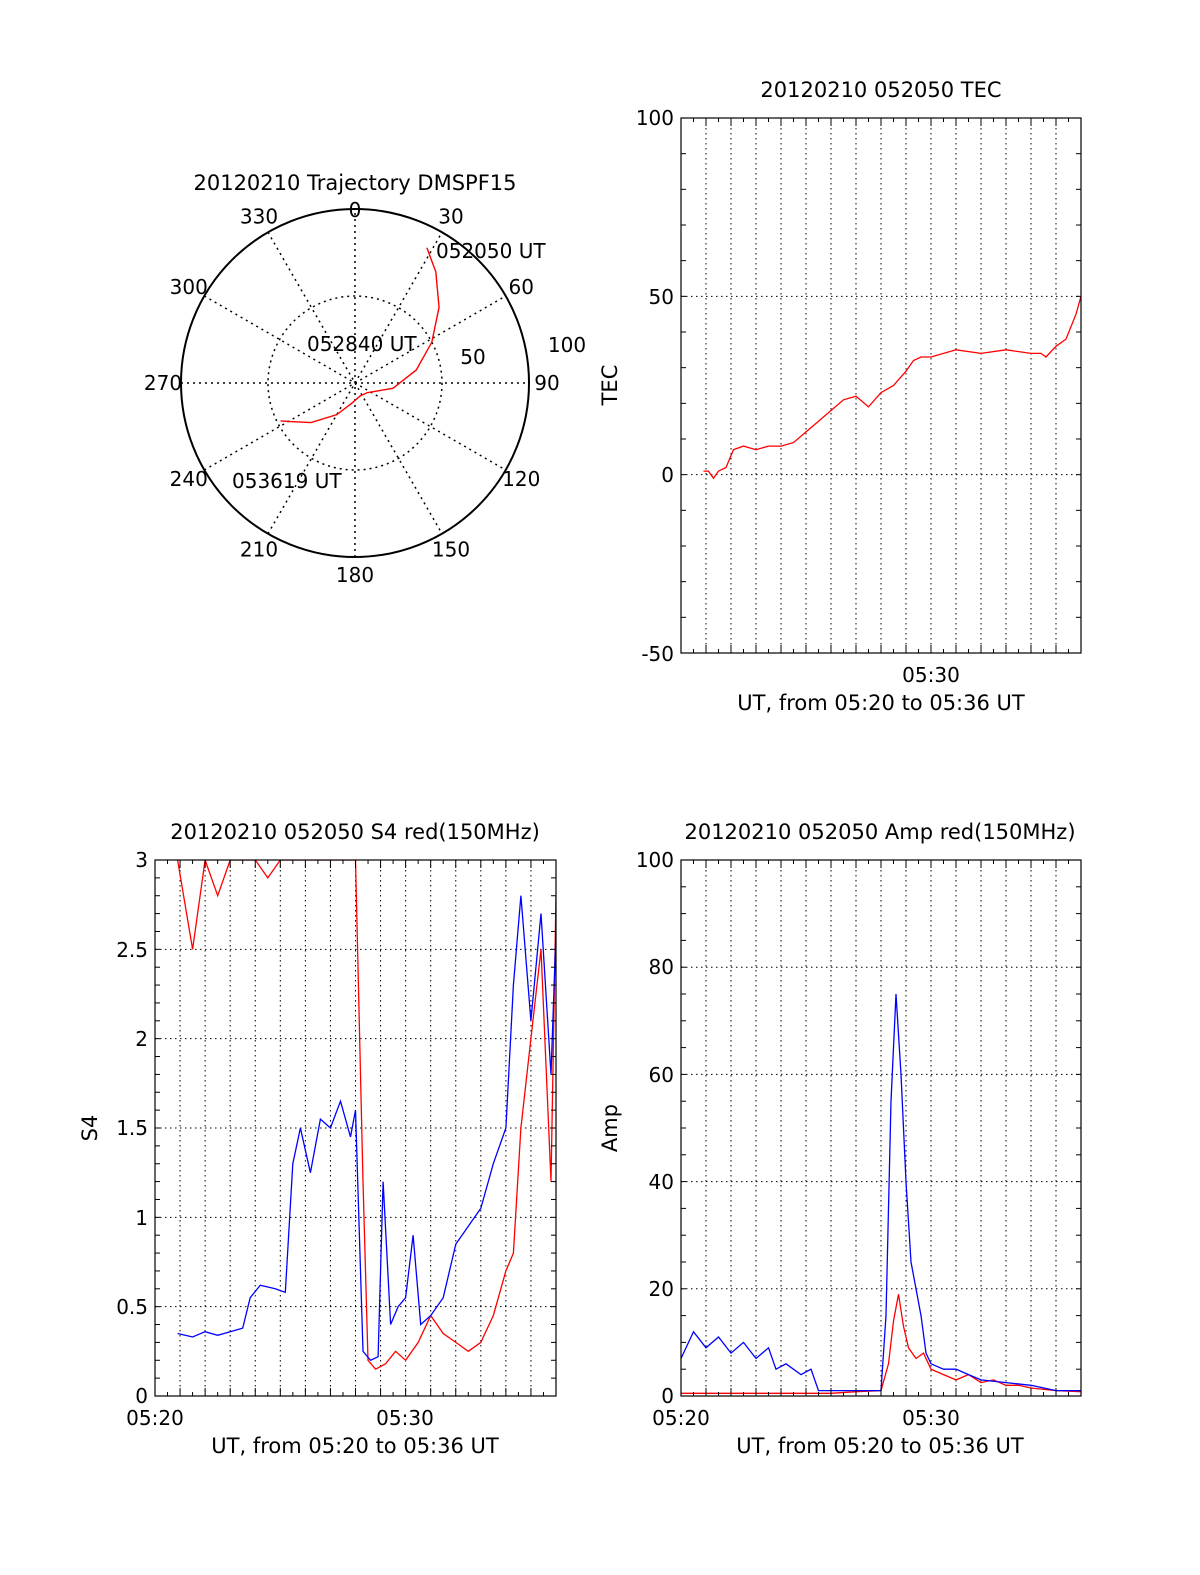 The image size is (1200, 1575). I want to click on trajectory-path, so click(360, 335).